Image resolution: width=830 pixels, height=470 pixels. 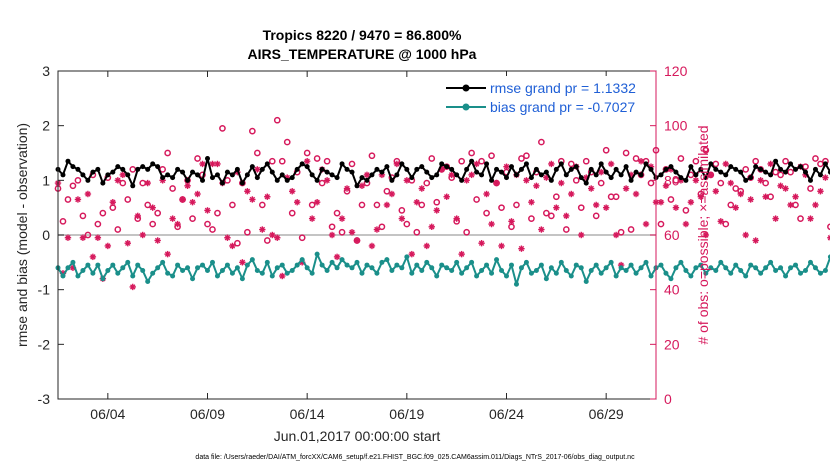 I want to click on x-tick-label: 06/14, so click(x=307, y=414).